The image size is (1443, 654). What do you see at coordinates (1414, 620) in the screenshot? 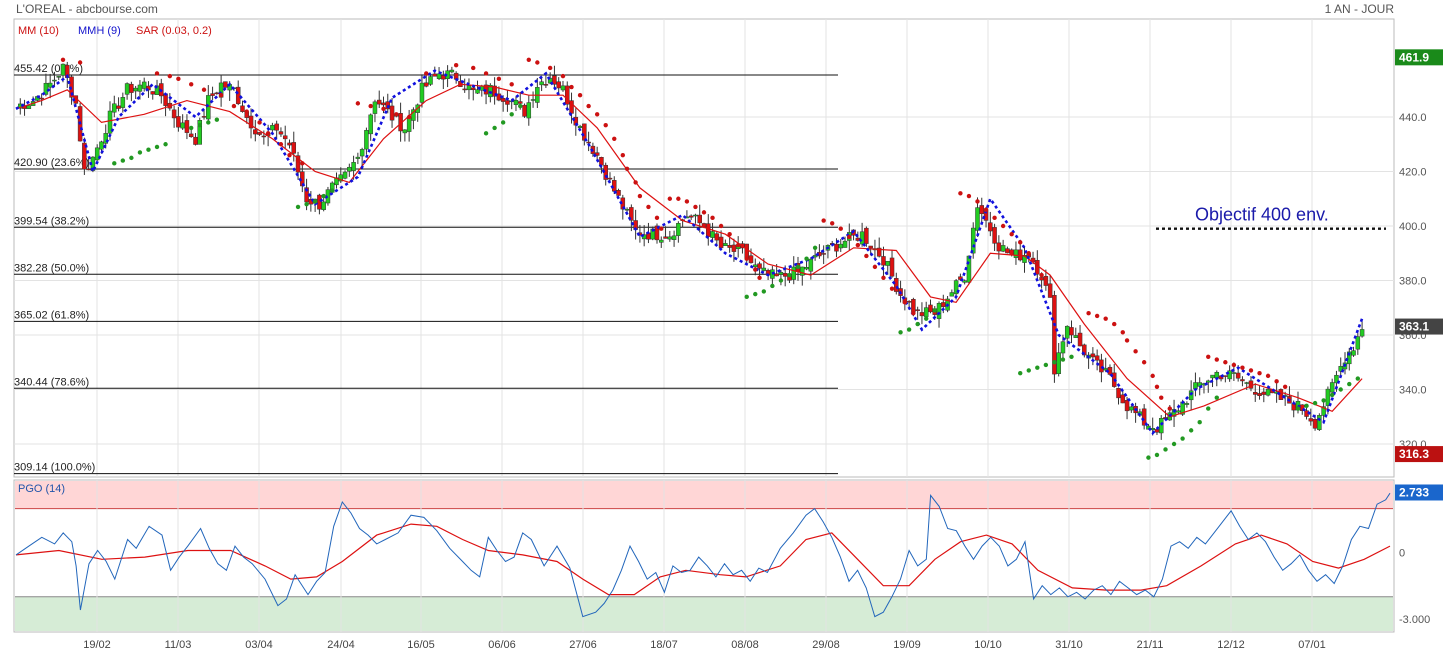
I see `pgo-tick-label: -3.000` at bounding box center [1414, 620].